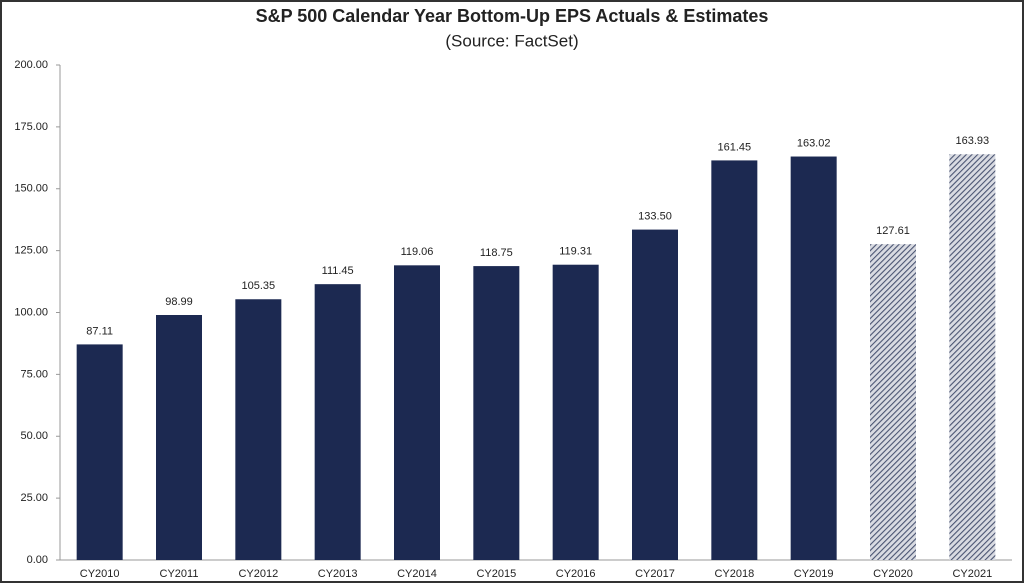  I want to click on y-tick-label: 175.00, so click(31, 127).